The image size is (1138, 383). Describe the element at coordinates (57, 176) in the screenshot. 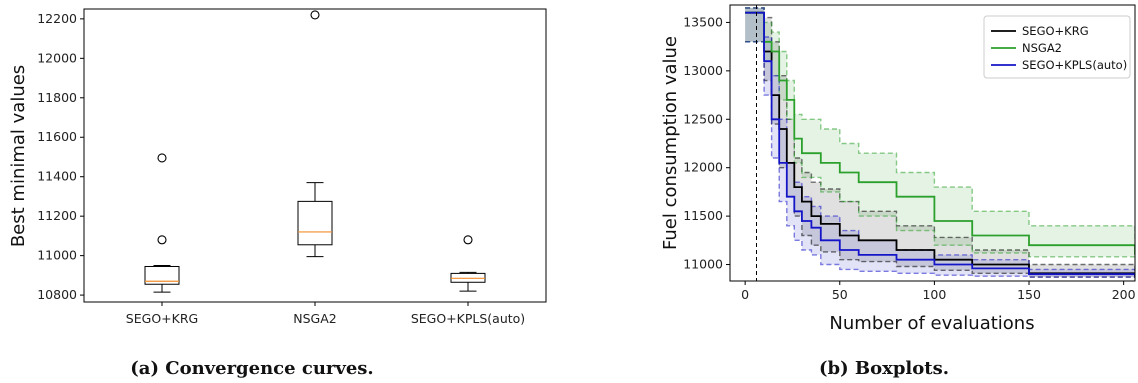

I see `boxplot-y-tick-label: 11400` at that location.